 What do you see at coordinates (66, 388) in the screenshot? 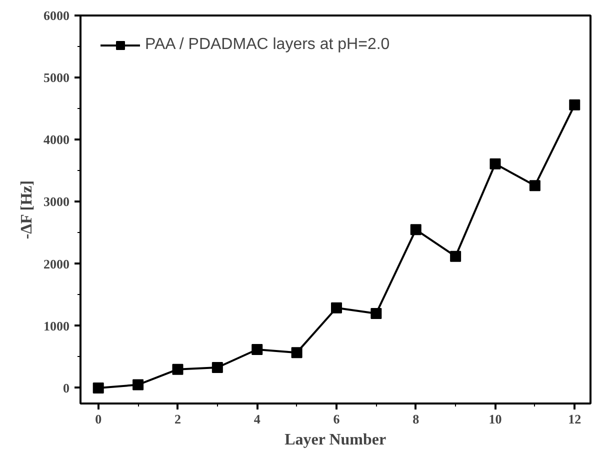
I see `y-tick-label: 0` at bounding box center [66, 388].